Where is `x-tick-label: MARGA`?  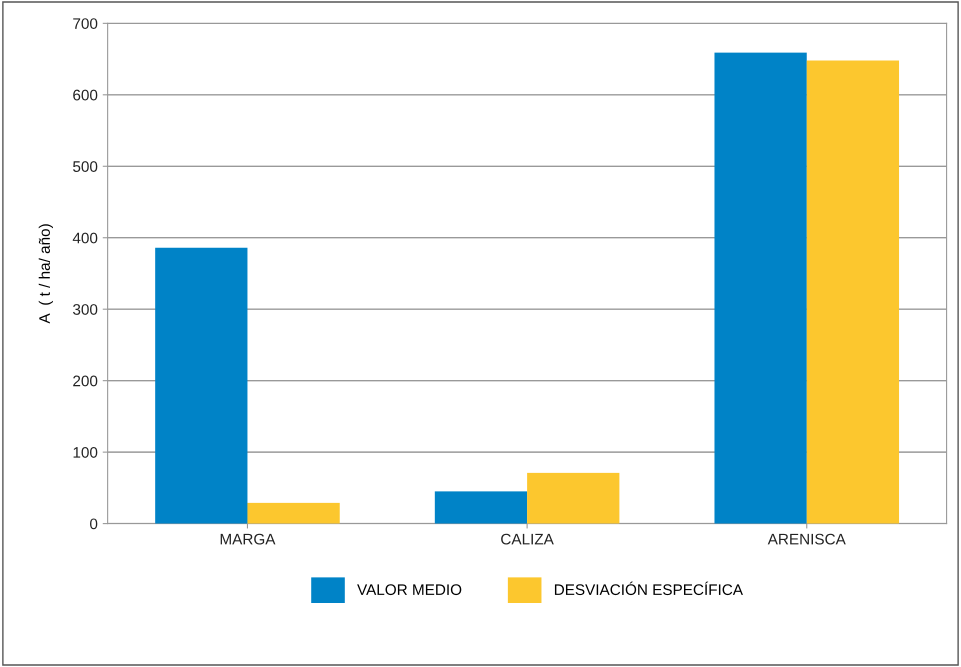
x-tick-label: MARGA is located at coordinates (248, 539).